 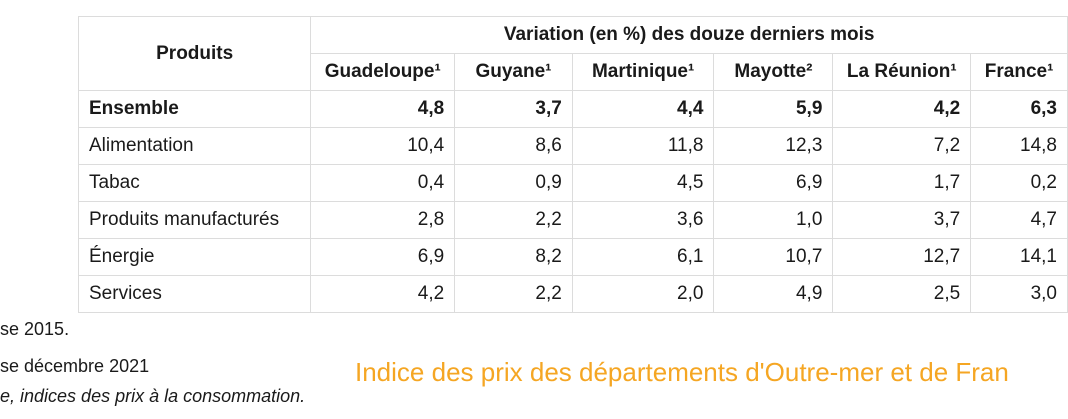 I want to click on table-cell: 1,7, so click(x=902, y=183).